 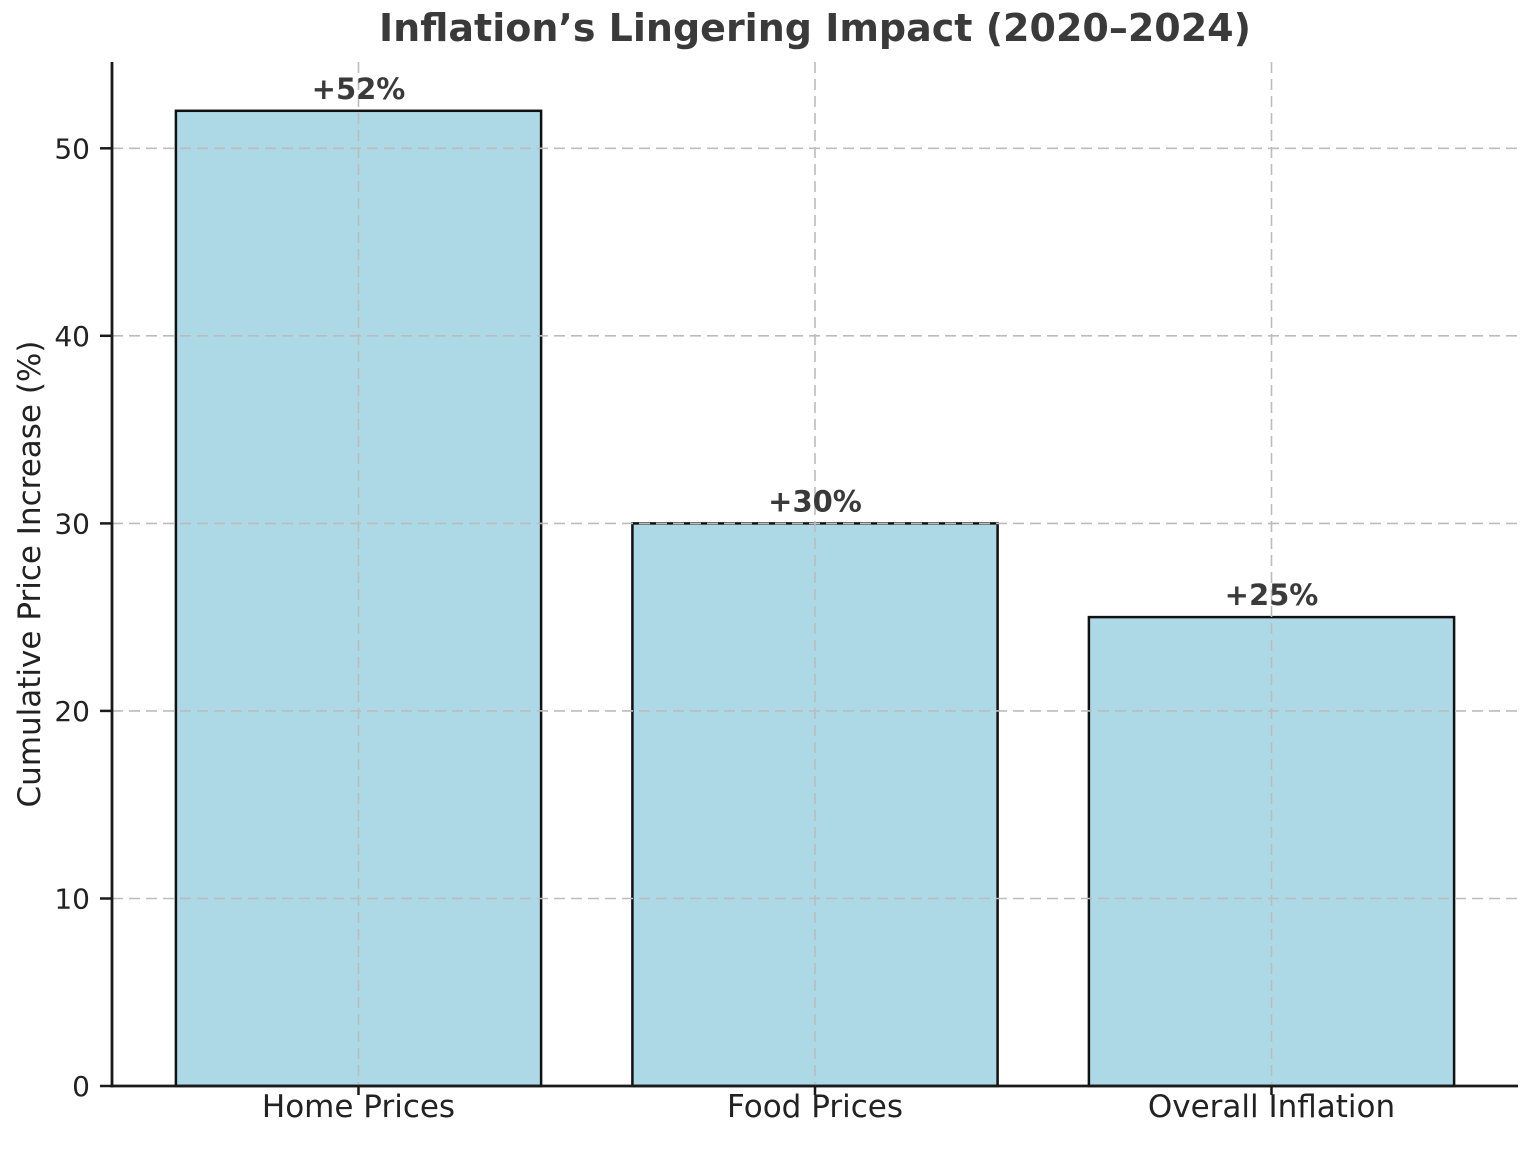 I want to click on y-tick-label-0: 0, so click(x=81, y=1086).